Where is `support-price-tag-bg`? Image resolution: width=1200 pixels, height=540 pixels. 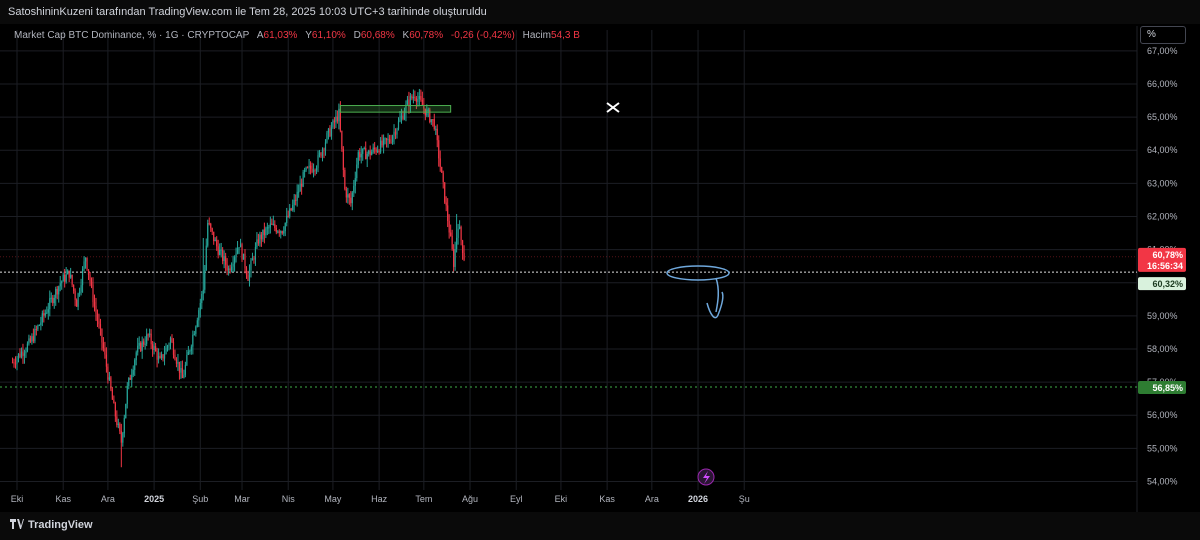
support-price-tag-bg is located at coordinates (1162, 388).